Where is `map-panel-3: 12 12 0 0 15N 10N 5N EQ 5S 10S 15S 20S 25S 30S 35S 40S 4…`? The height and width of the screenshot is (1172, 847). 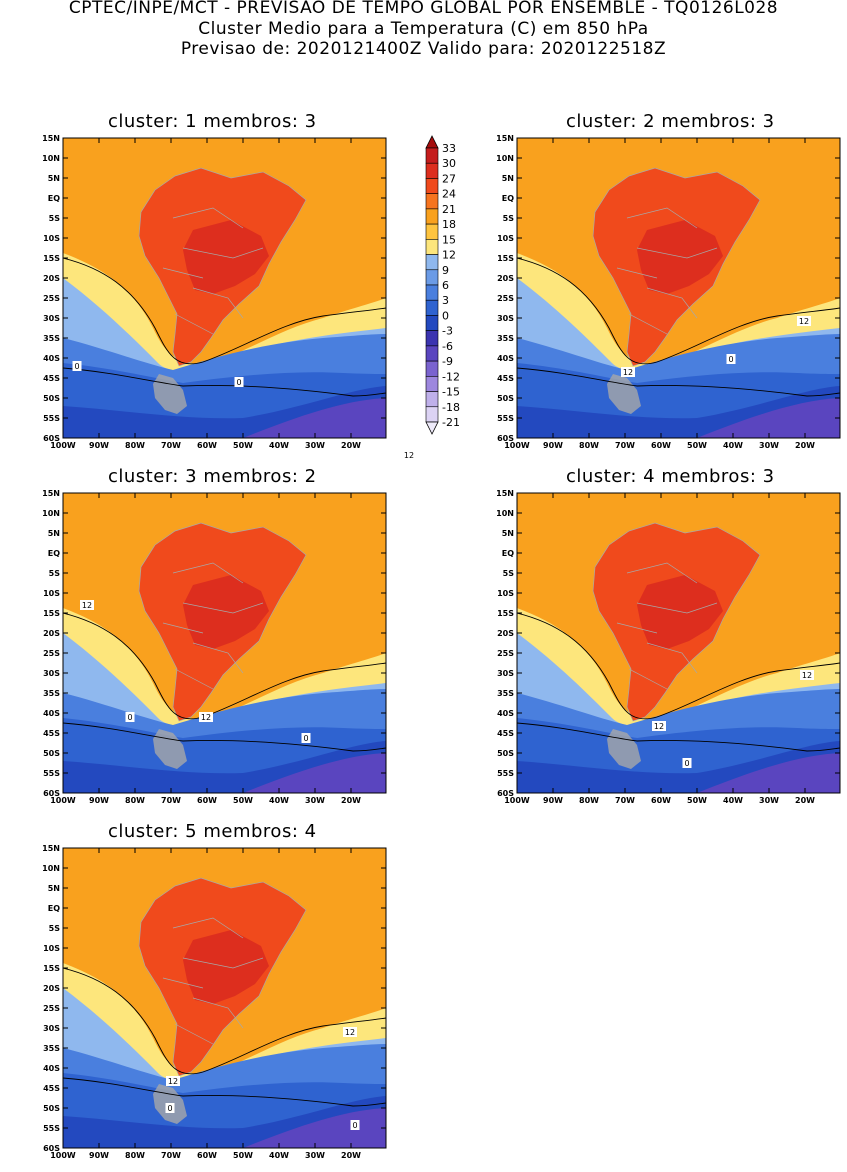
map-panel-3: 12 12 0 0 15N 10N 5N EQ 5S 10S 15S 20S 25S 30S 35S 40S 4… is located at coordinates (214, 647).